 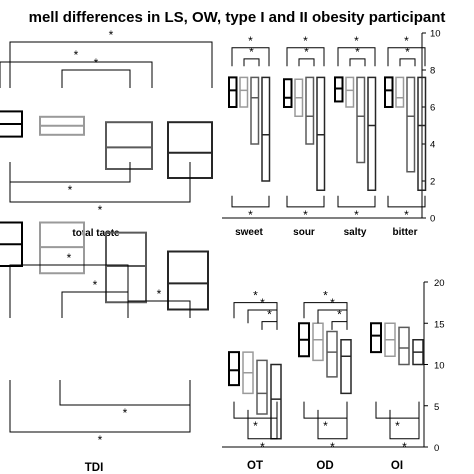 What do you see at coordinates (70, 190) in the screenshot?
I see `tt-bracket-ls-obi-low-star: *` at bounding box center [70, 190].